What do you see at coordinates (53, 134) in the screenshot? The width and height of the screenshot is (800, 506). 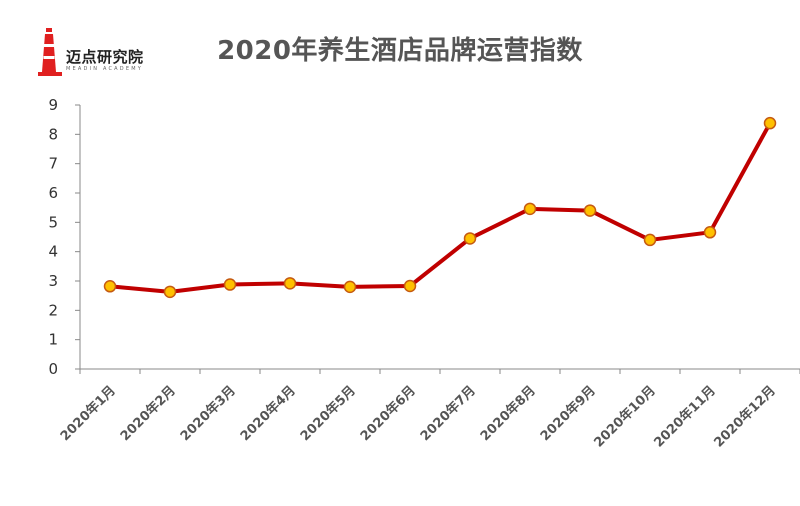 I see `y-tick-label: 8` at bounding box center [53, 134].